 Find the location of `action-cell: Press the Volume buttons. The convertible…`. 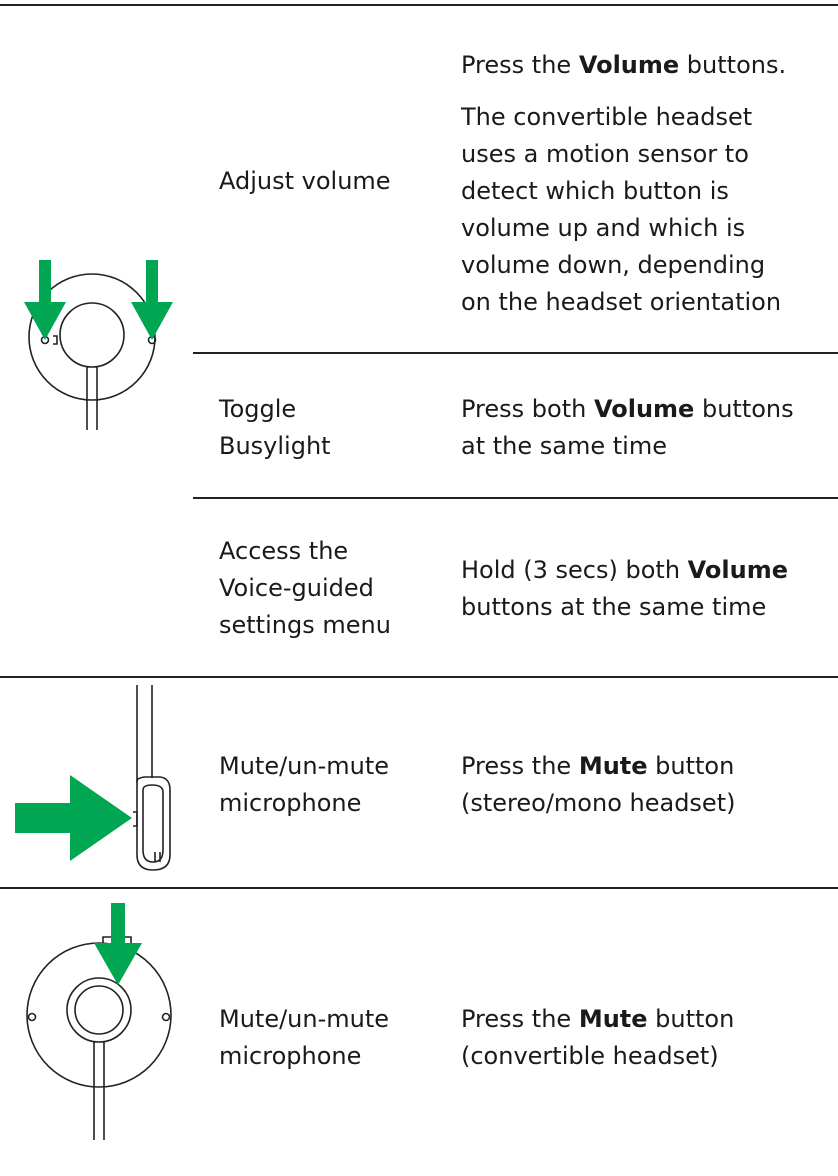

action-cell: Press the Volume buttons. The convertible… is located at coordinates (623, 184).